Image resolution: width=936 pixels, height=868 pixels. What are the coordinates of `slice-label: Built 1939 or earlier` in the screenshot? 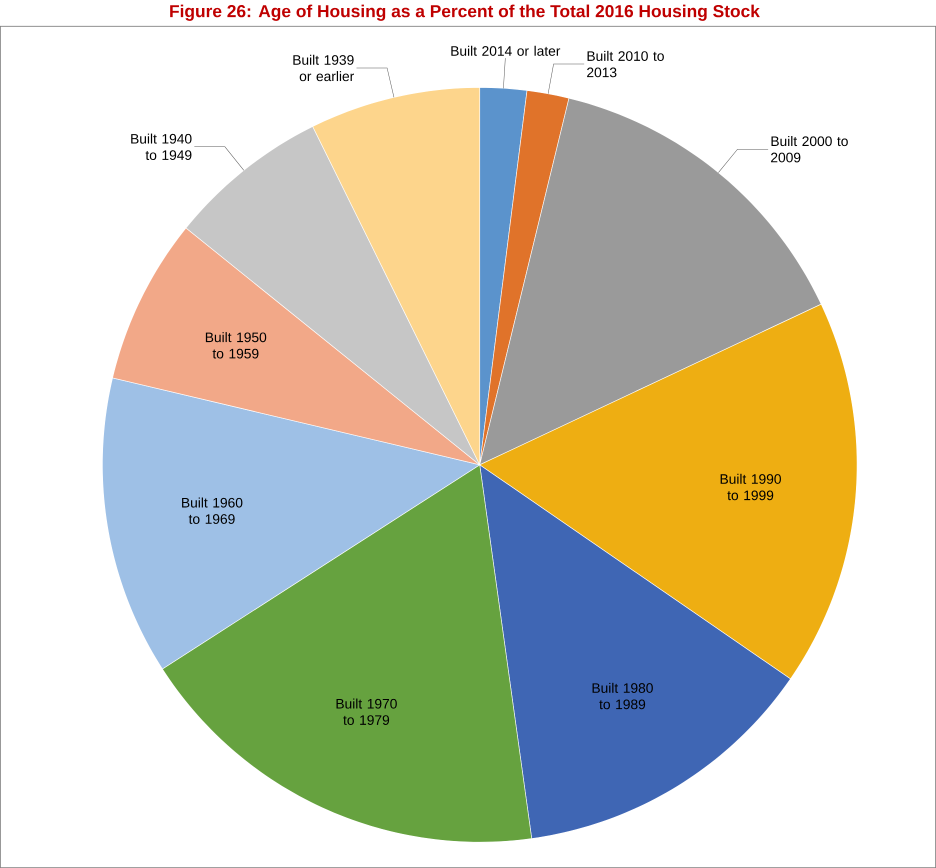 It's located at (323, 68).